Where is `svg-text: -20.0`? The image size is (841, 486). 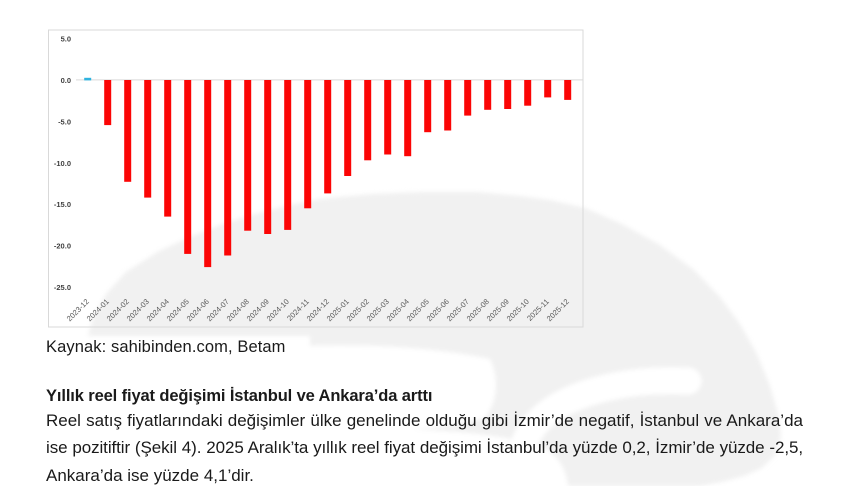 svg-text: -20.0 is located at coordinates (62, 246).